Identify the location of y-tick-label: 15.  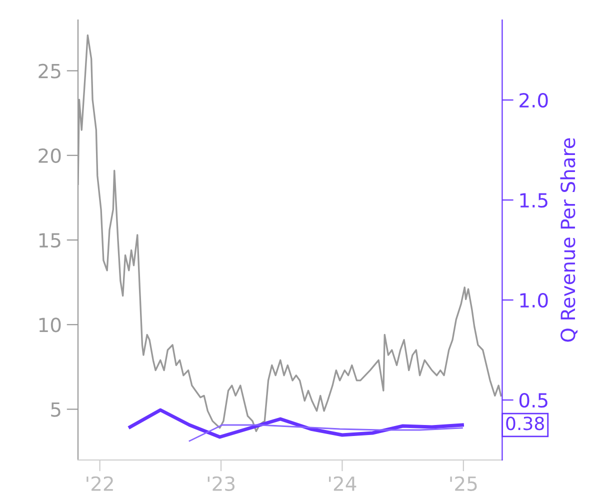
(49, 240).